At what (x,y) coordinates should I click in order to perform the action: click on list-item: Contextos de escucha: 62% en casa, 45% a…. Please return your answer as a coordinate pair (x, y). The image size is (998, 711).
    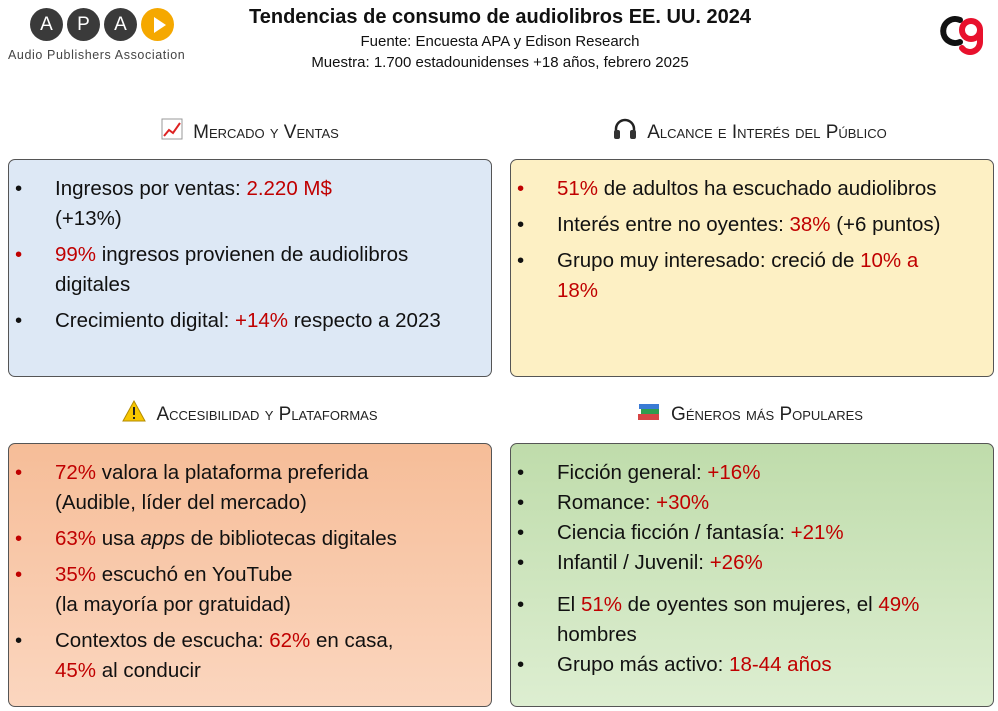
    Looking at the image, I should click on (233, 656).